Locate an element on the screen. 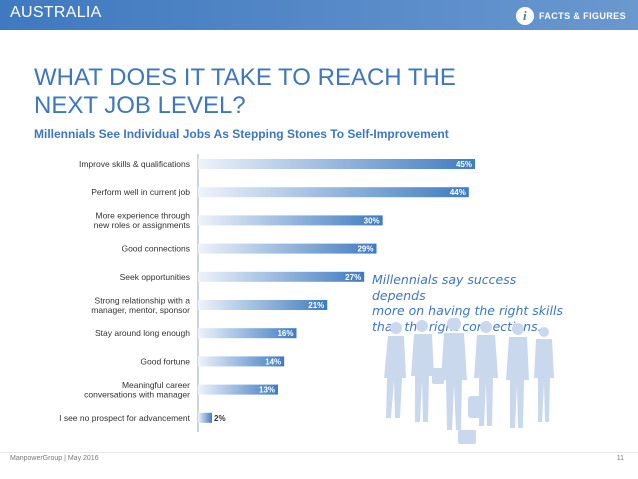  footer-source: ManpowerGroup | May 2016 is located at coordinates (54, 458).